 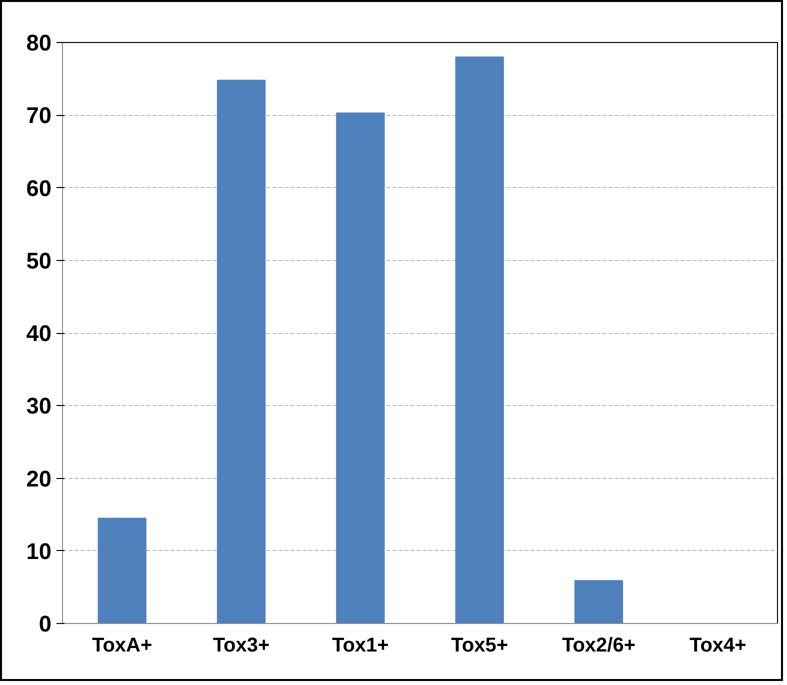 I want to click on x-tick-label: Tox2/6+, so click(x=599, y=645).